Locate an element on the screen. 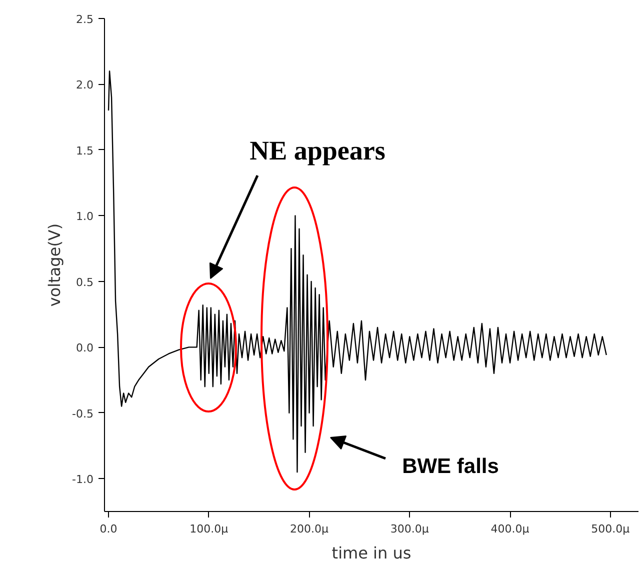  x-tick-label: 300.0μ is located at coordinates (409, 529).